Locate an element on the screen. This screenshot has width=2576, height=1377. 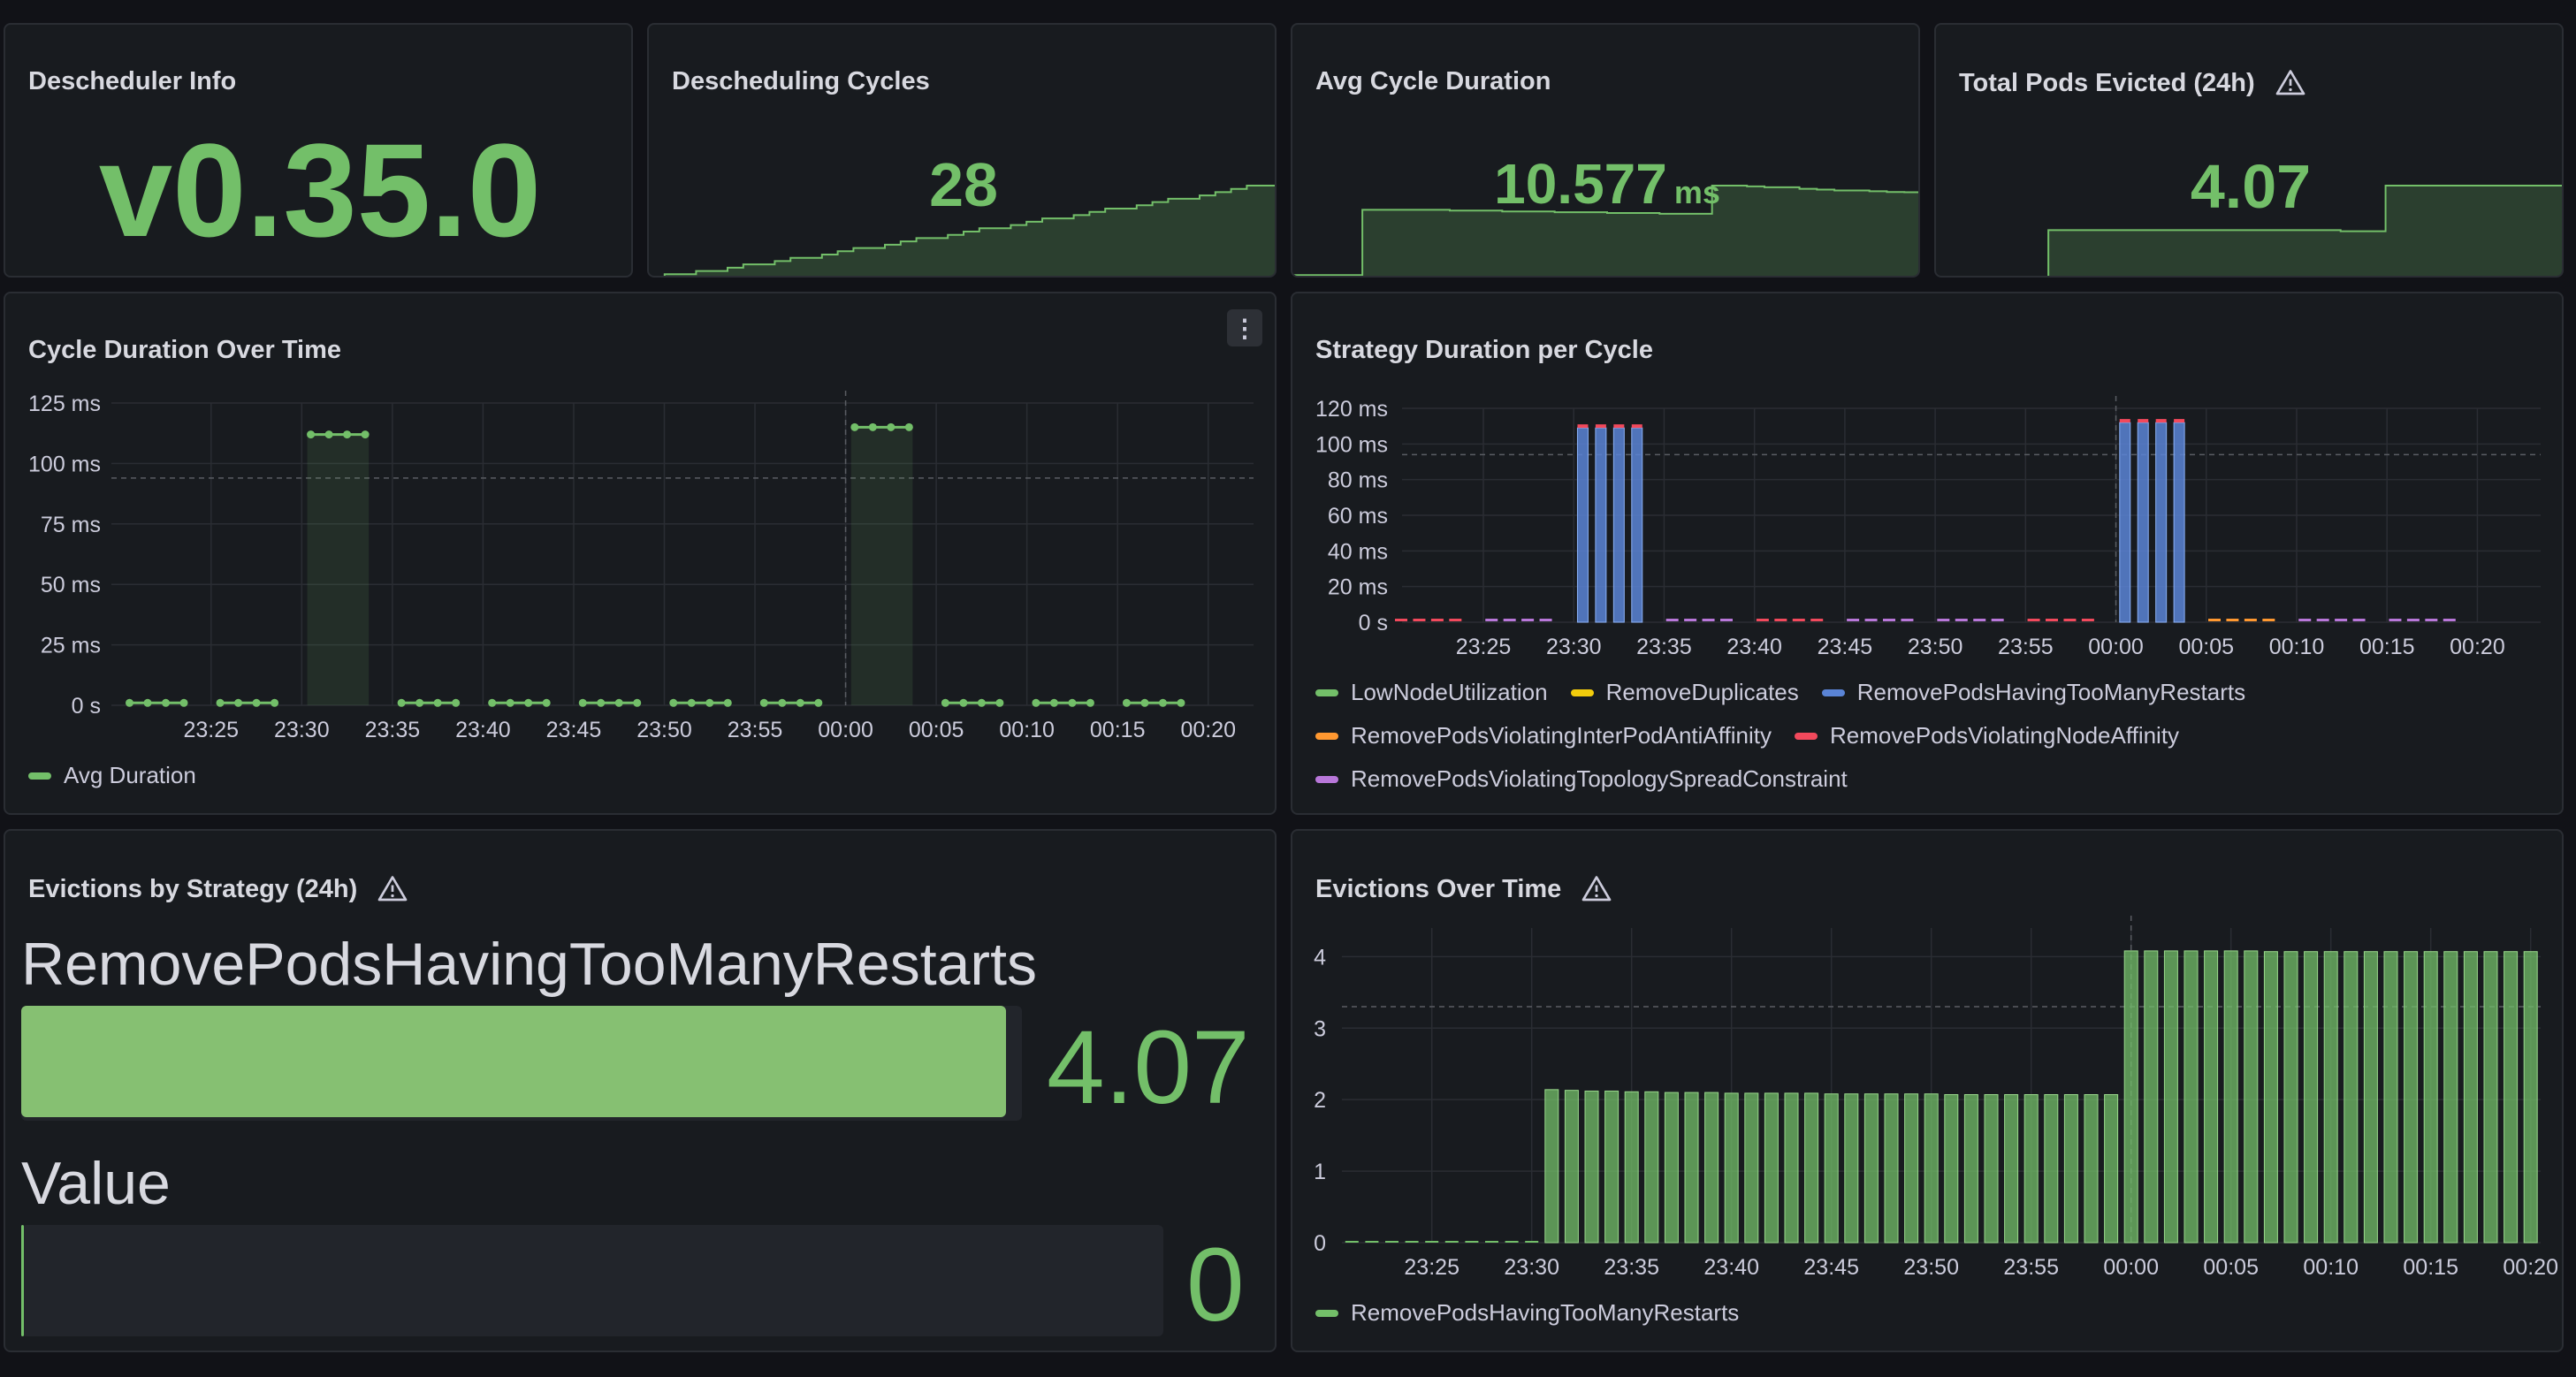
panel-title-text: Descheduling Cycles is located at coordinates (801, 81).